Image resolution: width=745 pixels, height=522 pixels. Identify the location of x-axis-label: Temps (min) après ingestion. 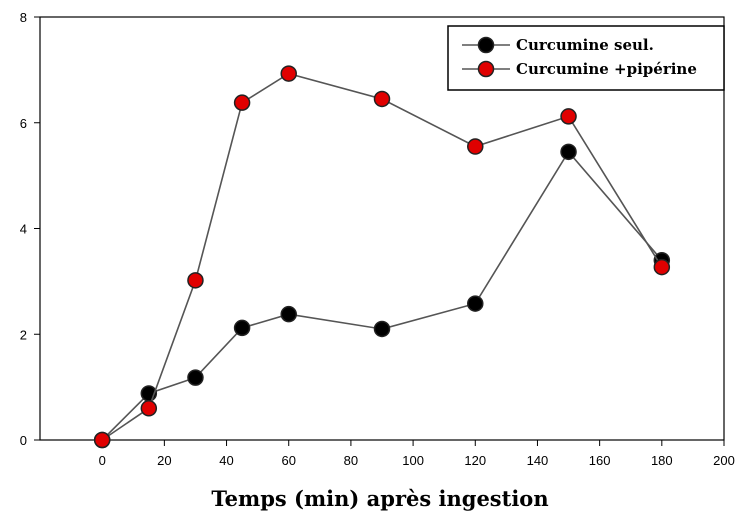
(379, 498).